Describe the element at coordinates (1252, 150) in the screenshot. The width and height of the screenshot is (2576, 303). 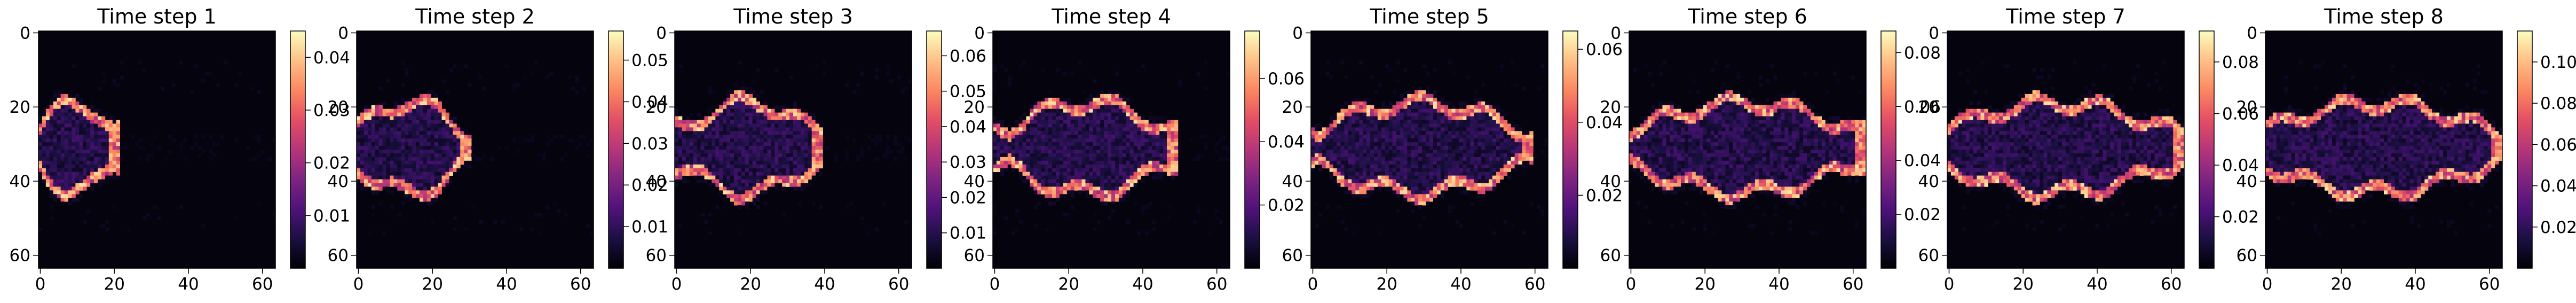
I see `colorbar` at that location.